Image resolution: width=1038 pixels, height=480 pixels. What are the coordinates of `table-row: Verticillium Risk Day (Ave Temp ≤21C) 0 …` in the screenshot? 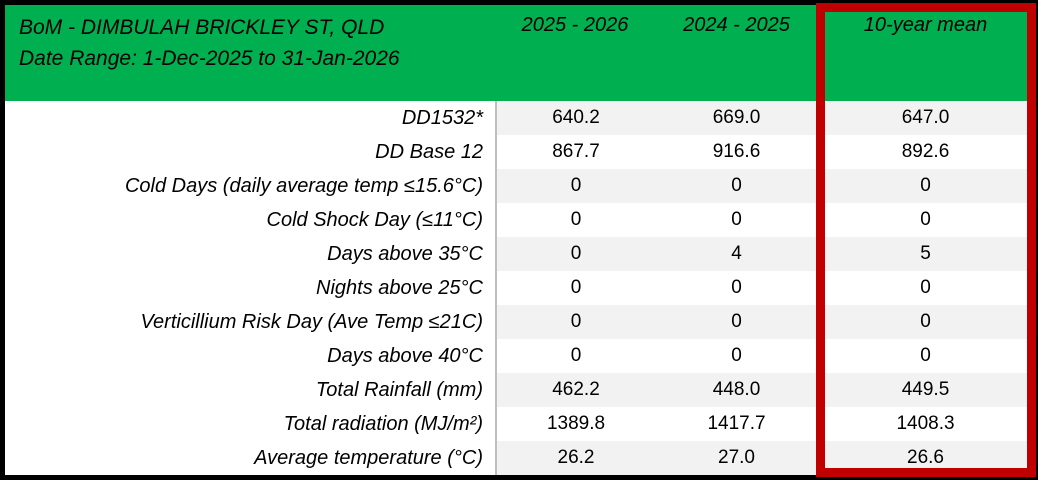 It's located at (519, 322).